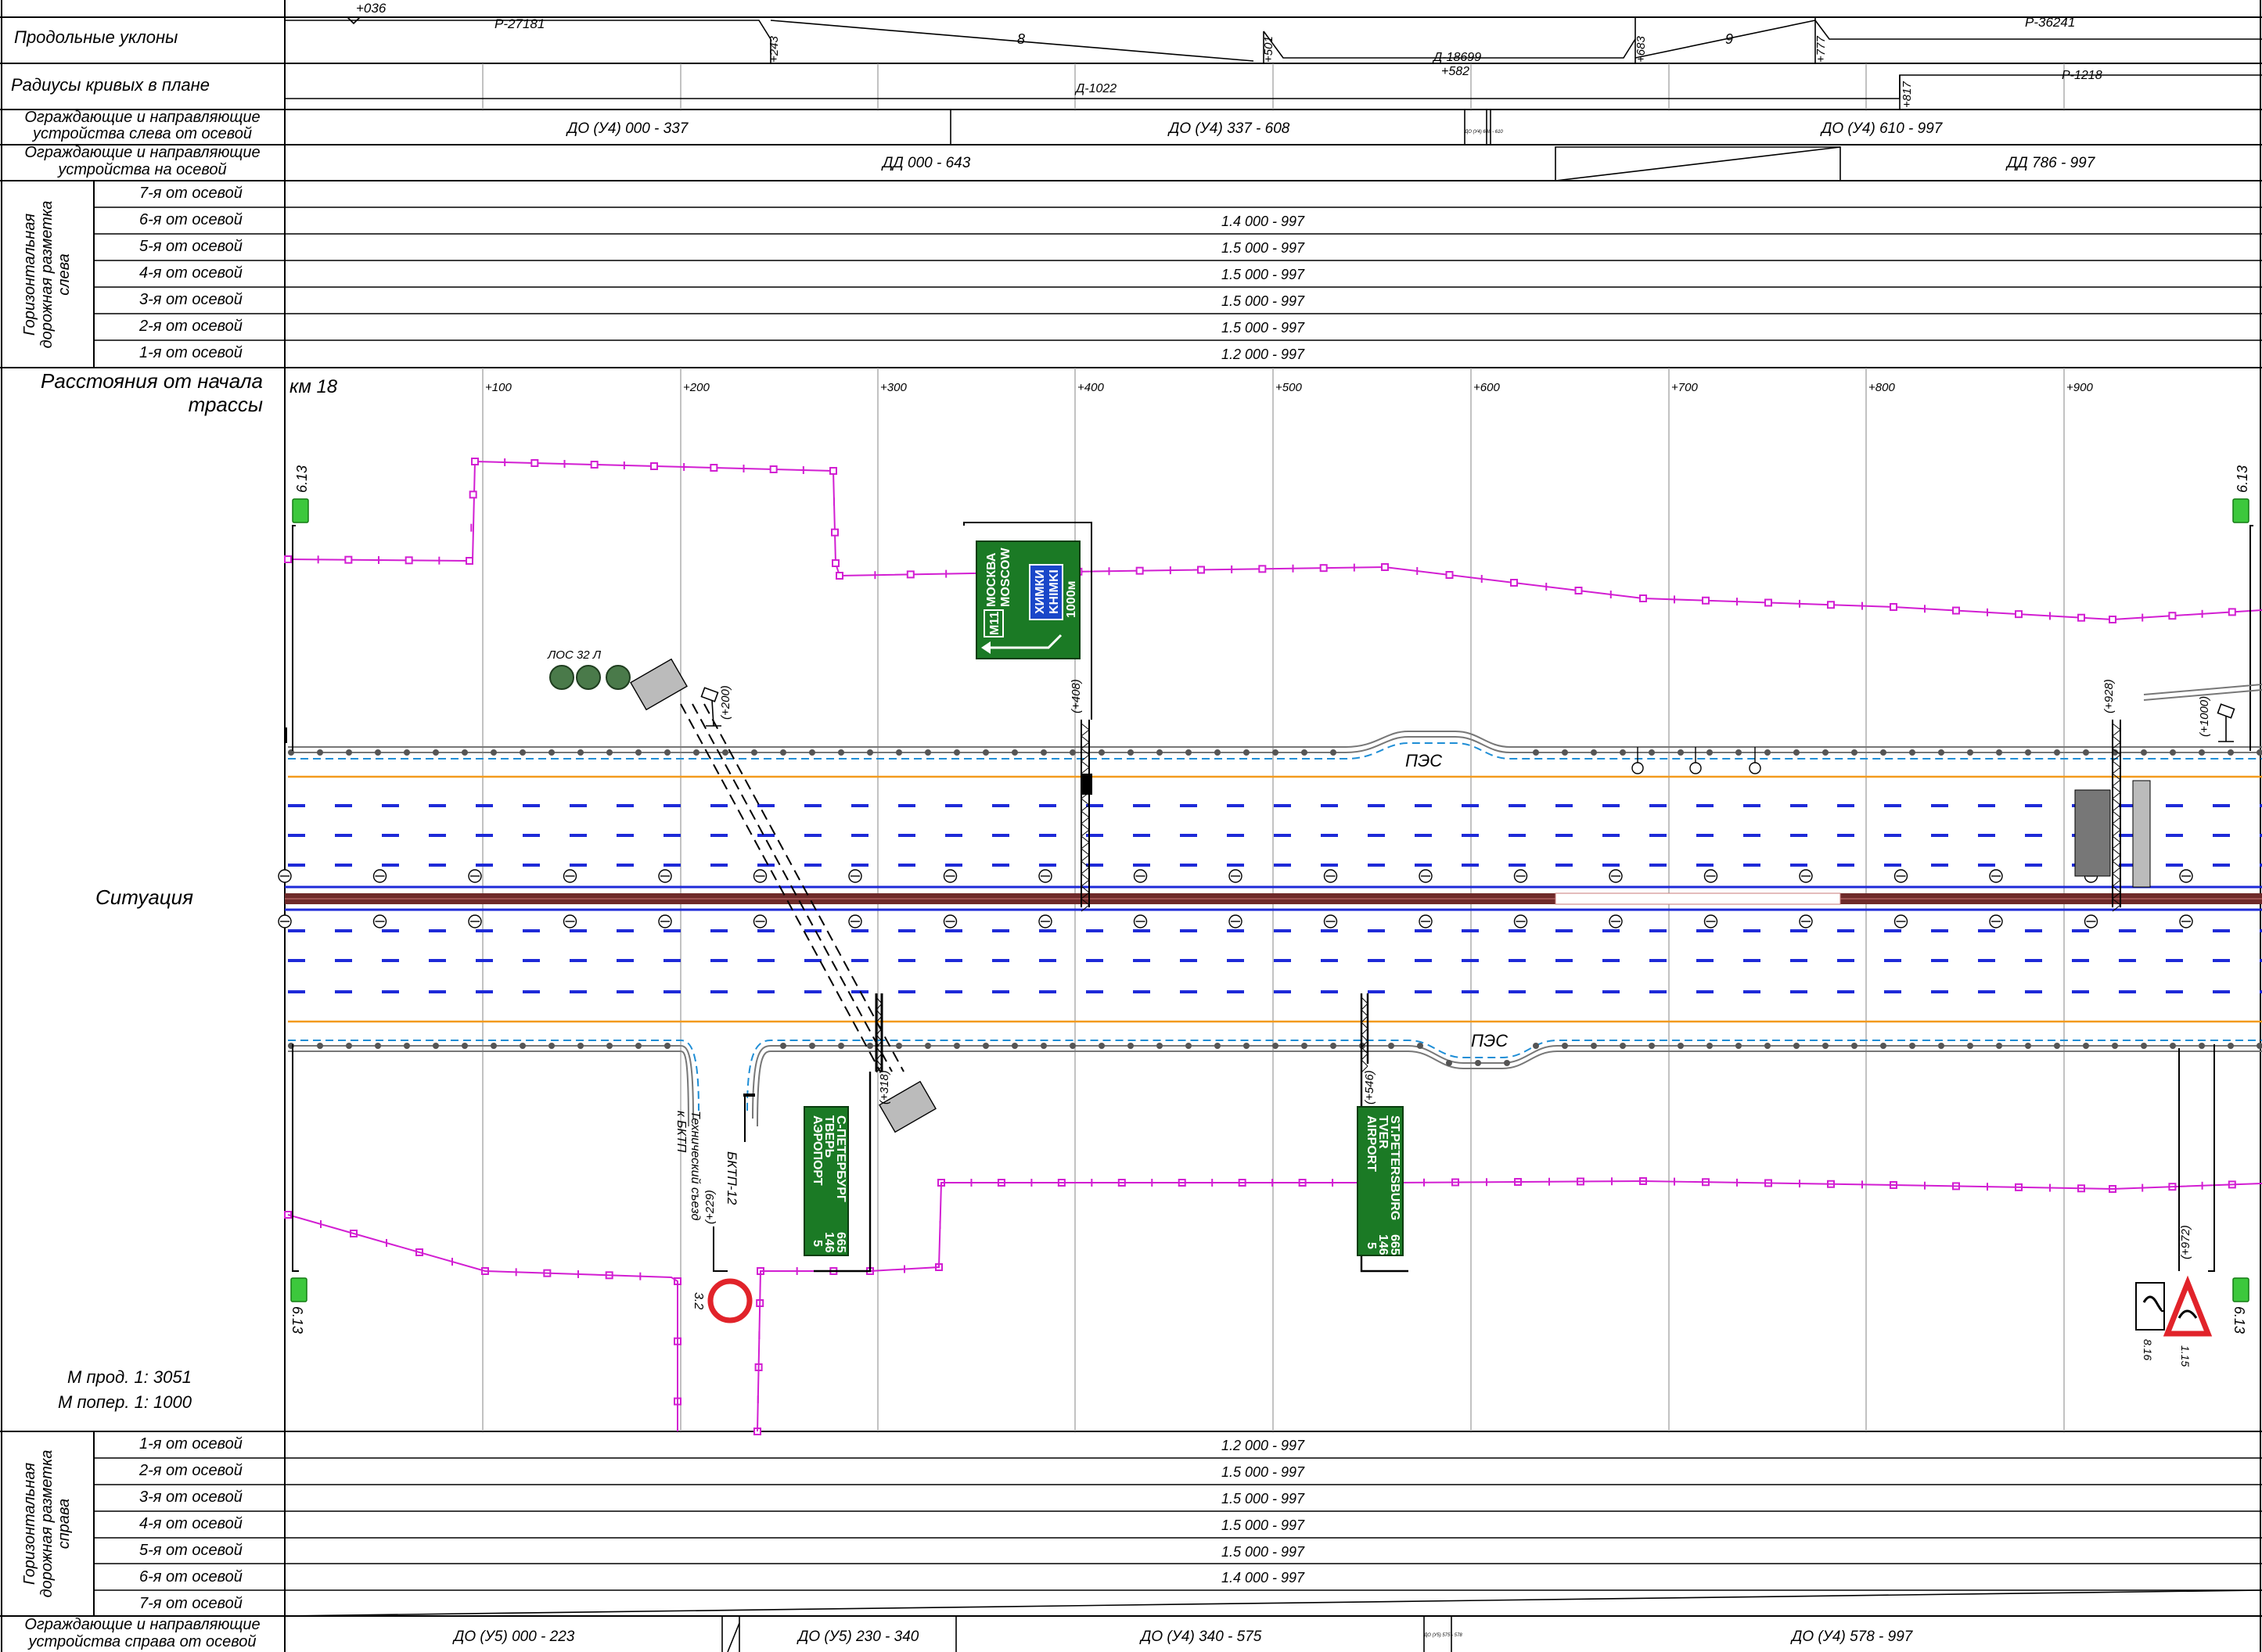  What do you see at coordinates (1263, 248) in the screenshot?
I see `marking-left-3: 1.5 000 - 997` at bounding box center [1263, 248].